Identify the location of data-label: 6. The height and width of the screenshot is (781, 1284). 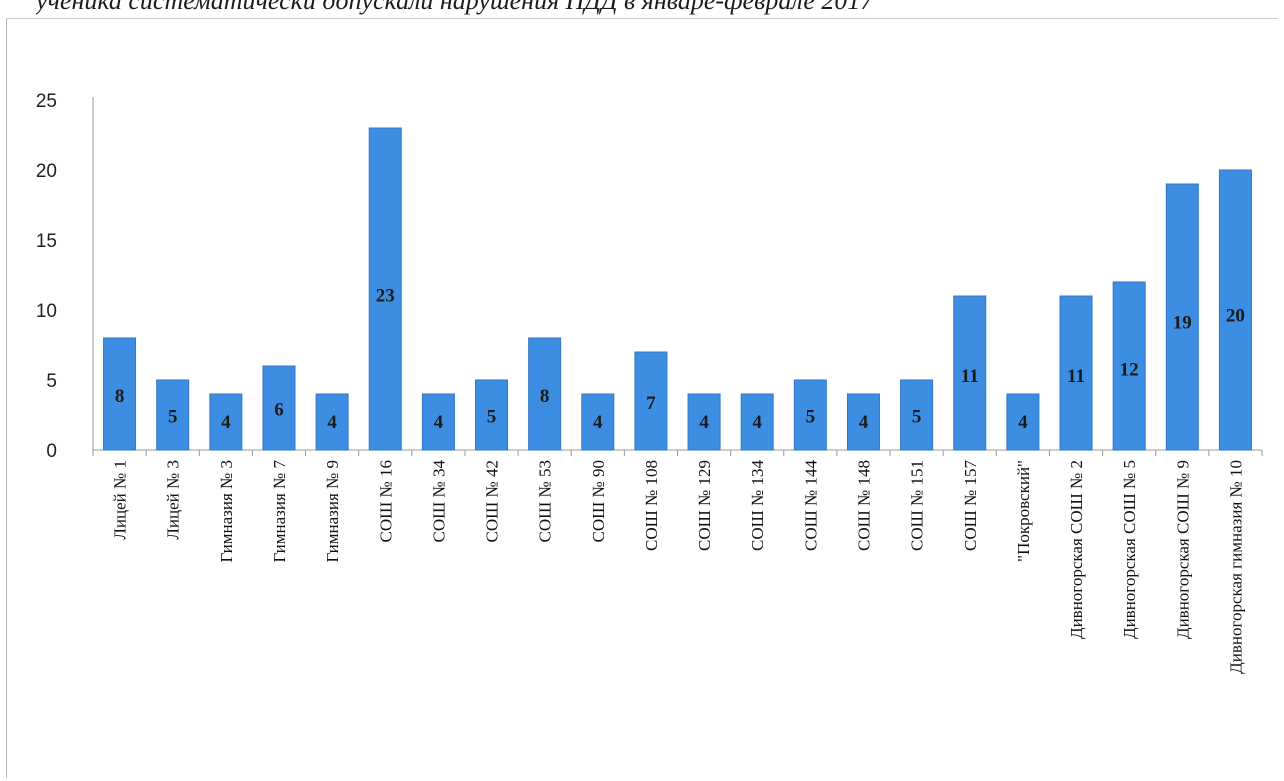
(279, 410).